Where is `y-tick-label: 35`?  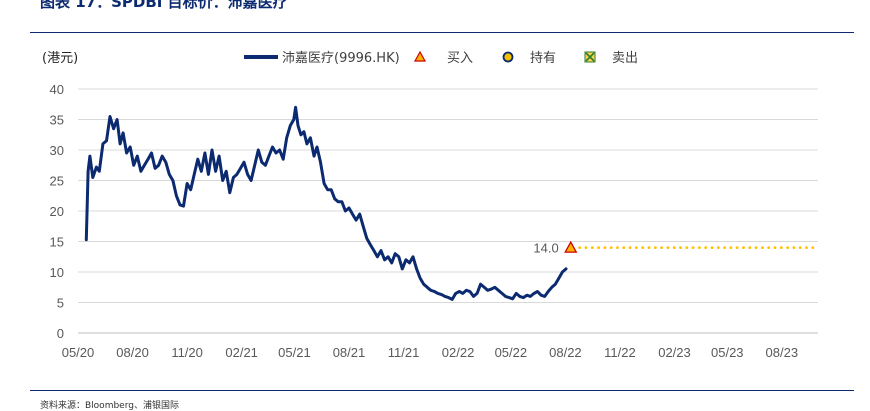
y-tick-label: 35 is located at coordinates (57, 120).